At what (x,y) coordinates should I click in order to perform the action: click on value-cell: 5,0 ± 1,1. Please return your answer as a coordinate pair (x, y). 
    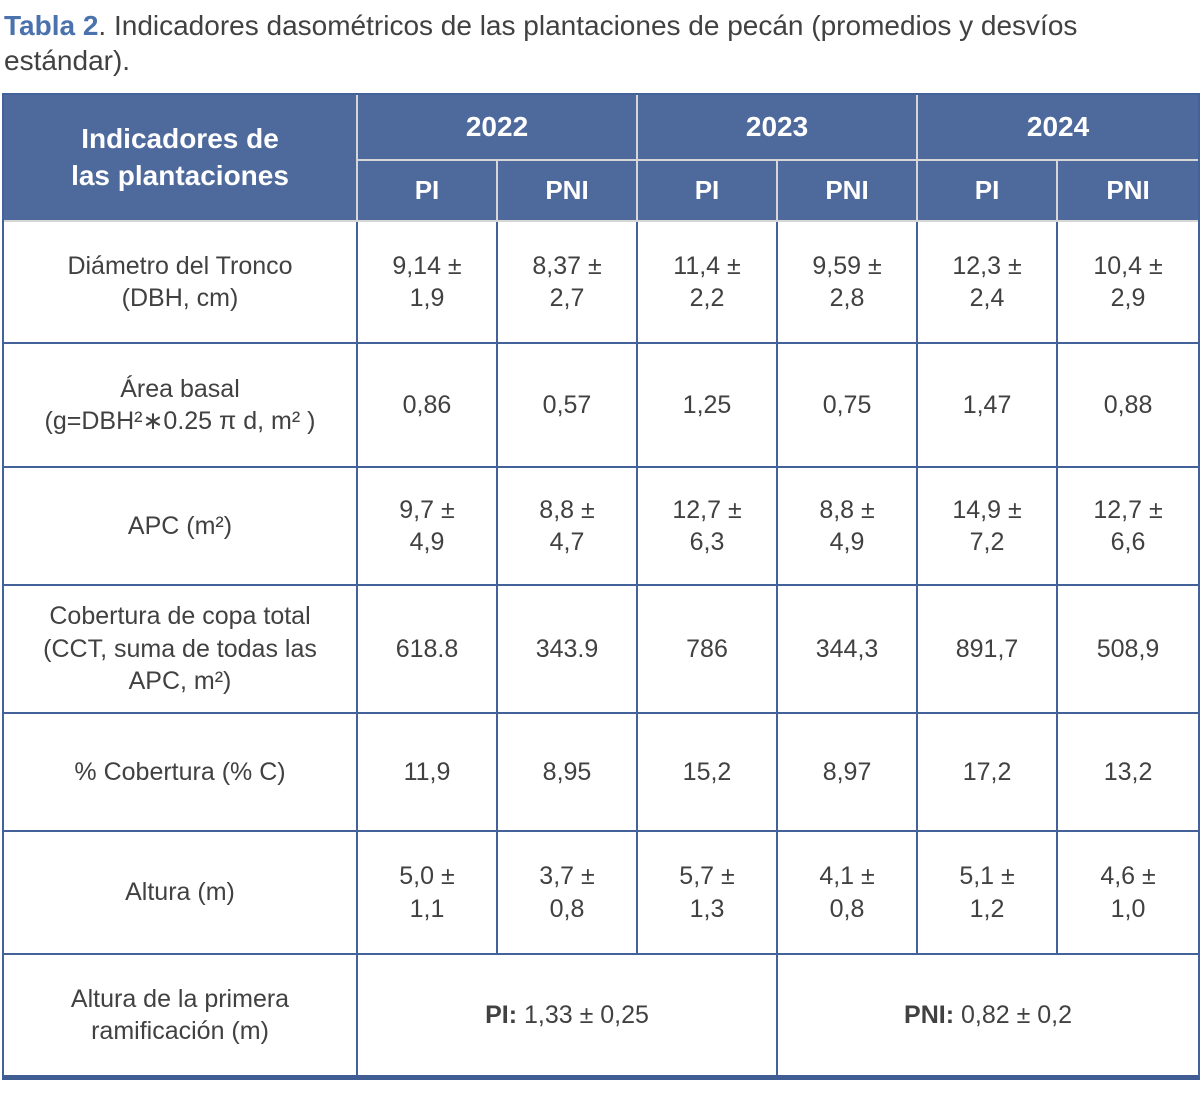
    Looking at the image, I should click on (428, 893).